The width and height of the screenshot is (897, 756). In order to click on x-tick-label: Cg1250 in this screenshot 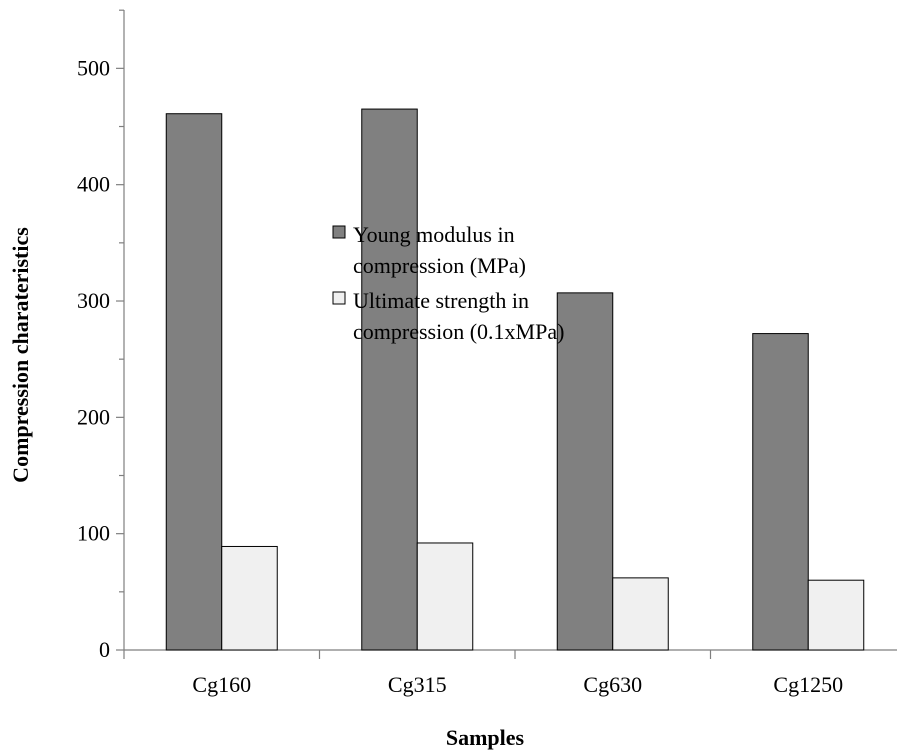, I will do `click(808, 684)`.